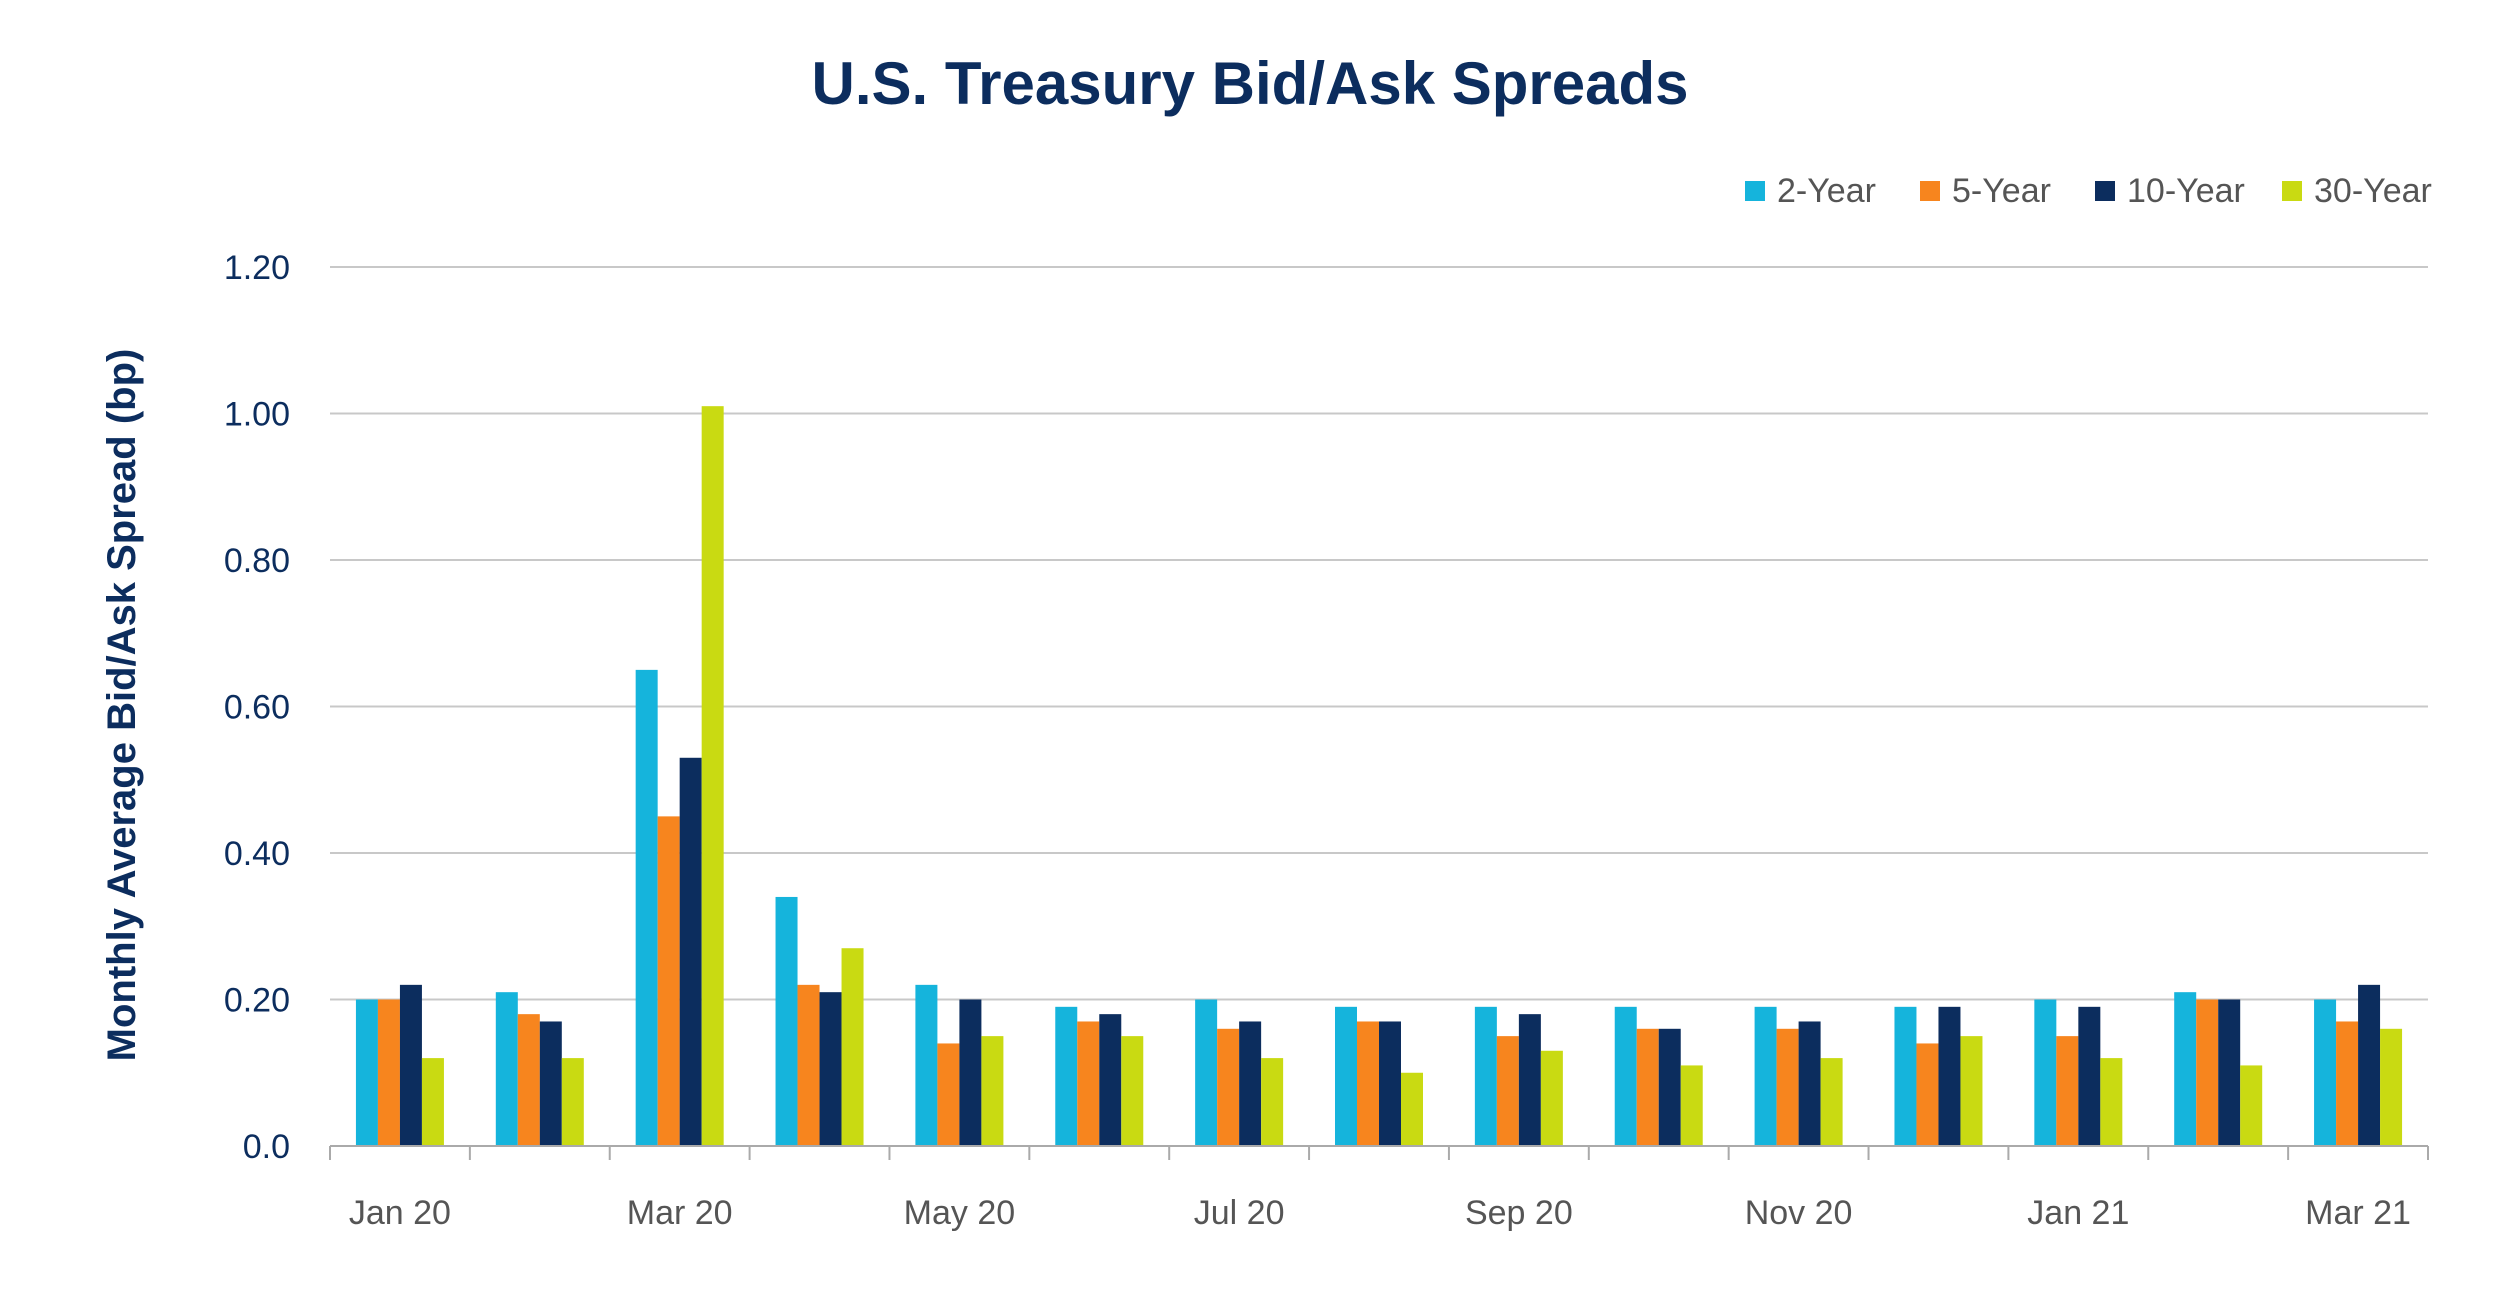 This screenshot has width=2501, height=1292. What do you see at coordinates (2358, 1213) in the screenshot?
I see `x-tick-label: Mar 21` at bounding box center [2358, 1213].